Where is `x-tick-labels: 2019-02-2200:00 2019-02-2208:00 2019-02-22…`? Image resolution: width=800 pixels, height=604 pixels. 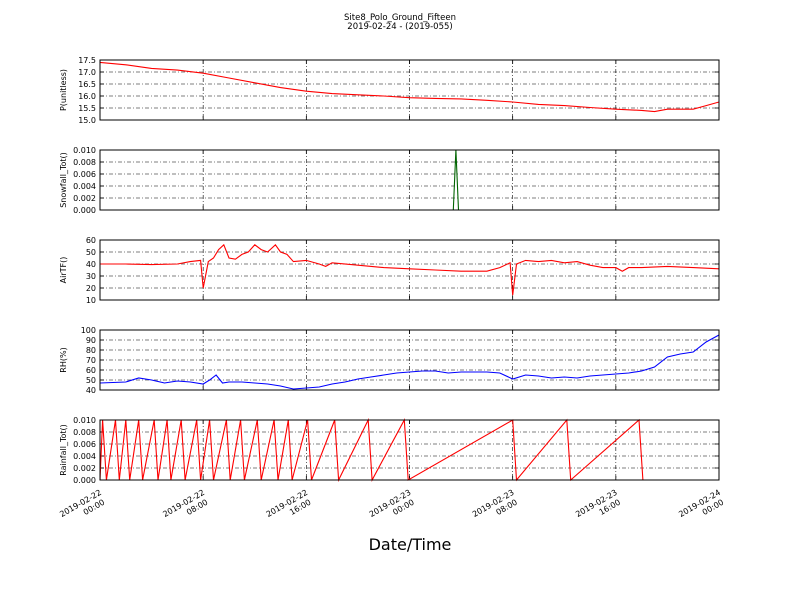
x-tick-labels: 2019-02-2200:00 2019-02-2208:00 2019-02-22… is located at coordinates (392, 508).